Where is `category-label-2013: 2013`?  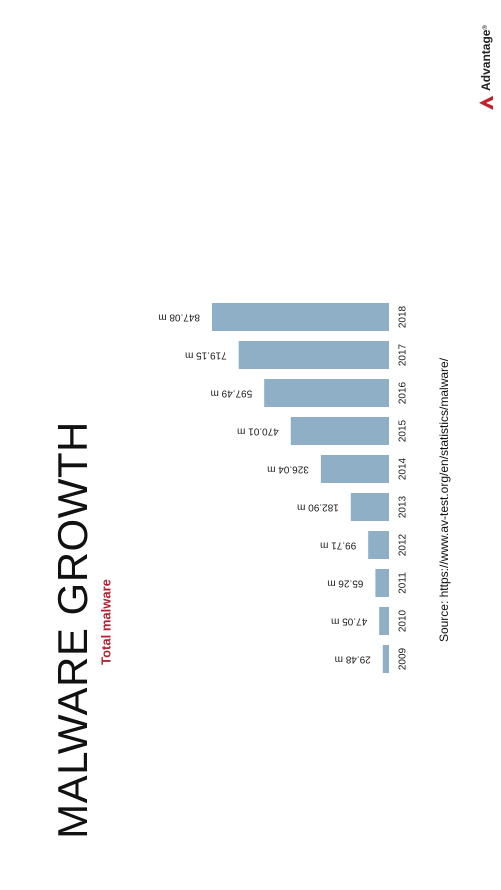 category-label-2013: 2013 is located at coordinates (403, 506).